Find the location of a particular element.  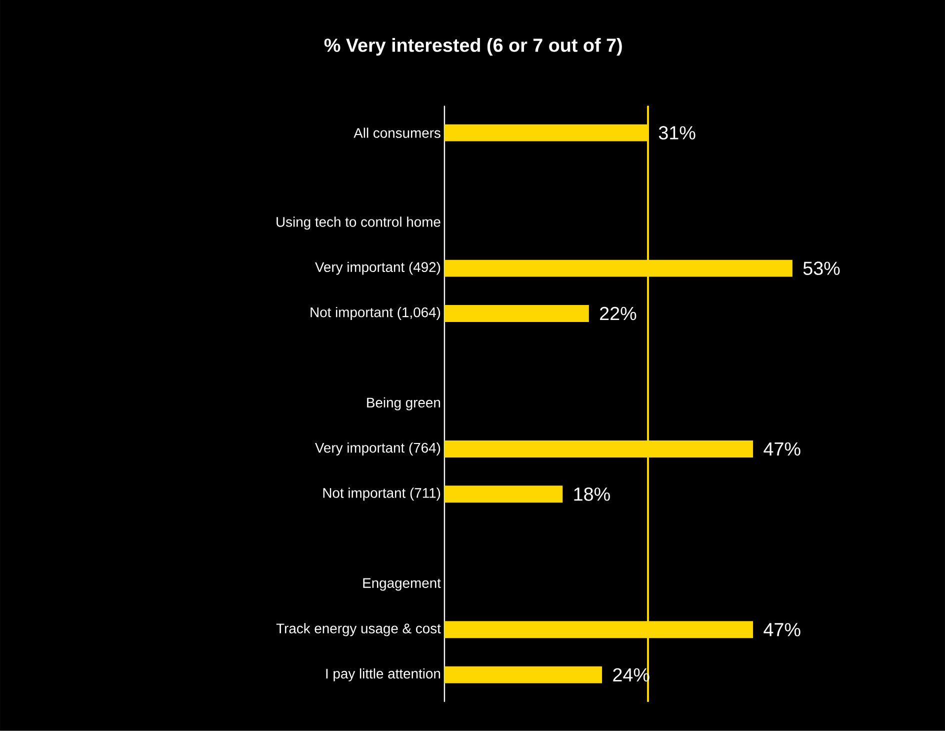

y-tick-label: Track energy usage & cost is located at coordinates (358, 629).